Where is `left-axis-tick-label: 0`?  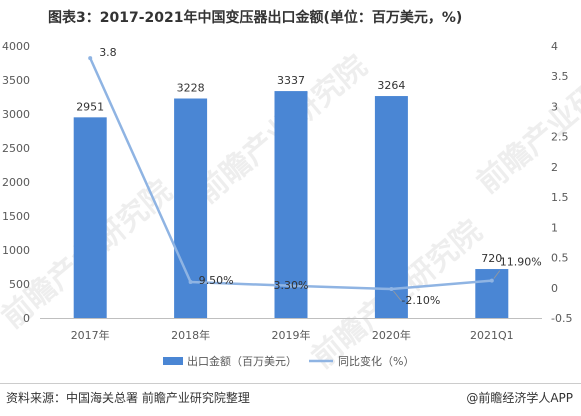
left-axis-tick-label: 0 is located at coordinates (26, 318).